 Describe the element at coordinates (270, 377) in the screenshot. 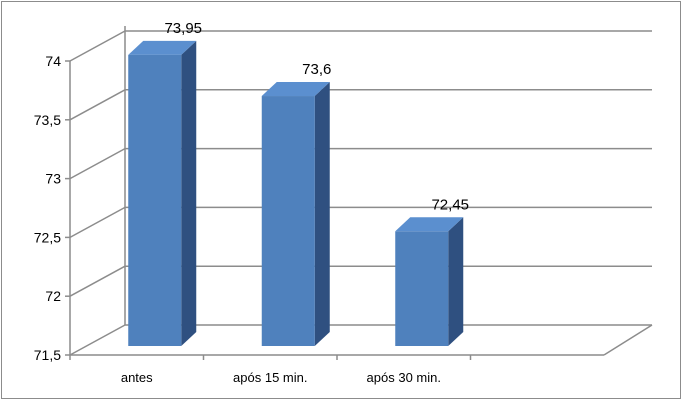

I see `x-category-label: após 15 min.` at that location.